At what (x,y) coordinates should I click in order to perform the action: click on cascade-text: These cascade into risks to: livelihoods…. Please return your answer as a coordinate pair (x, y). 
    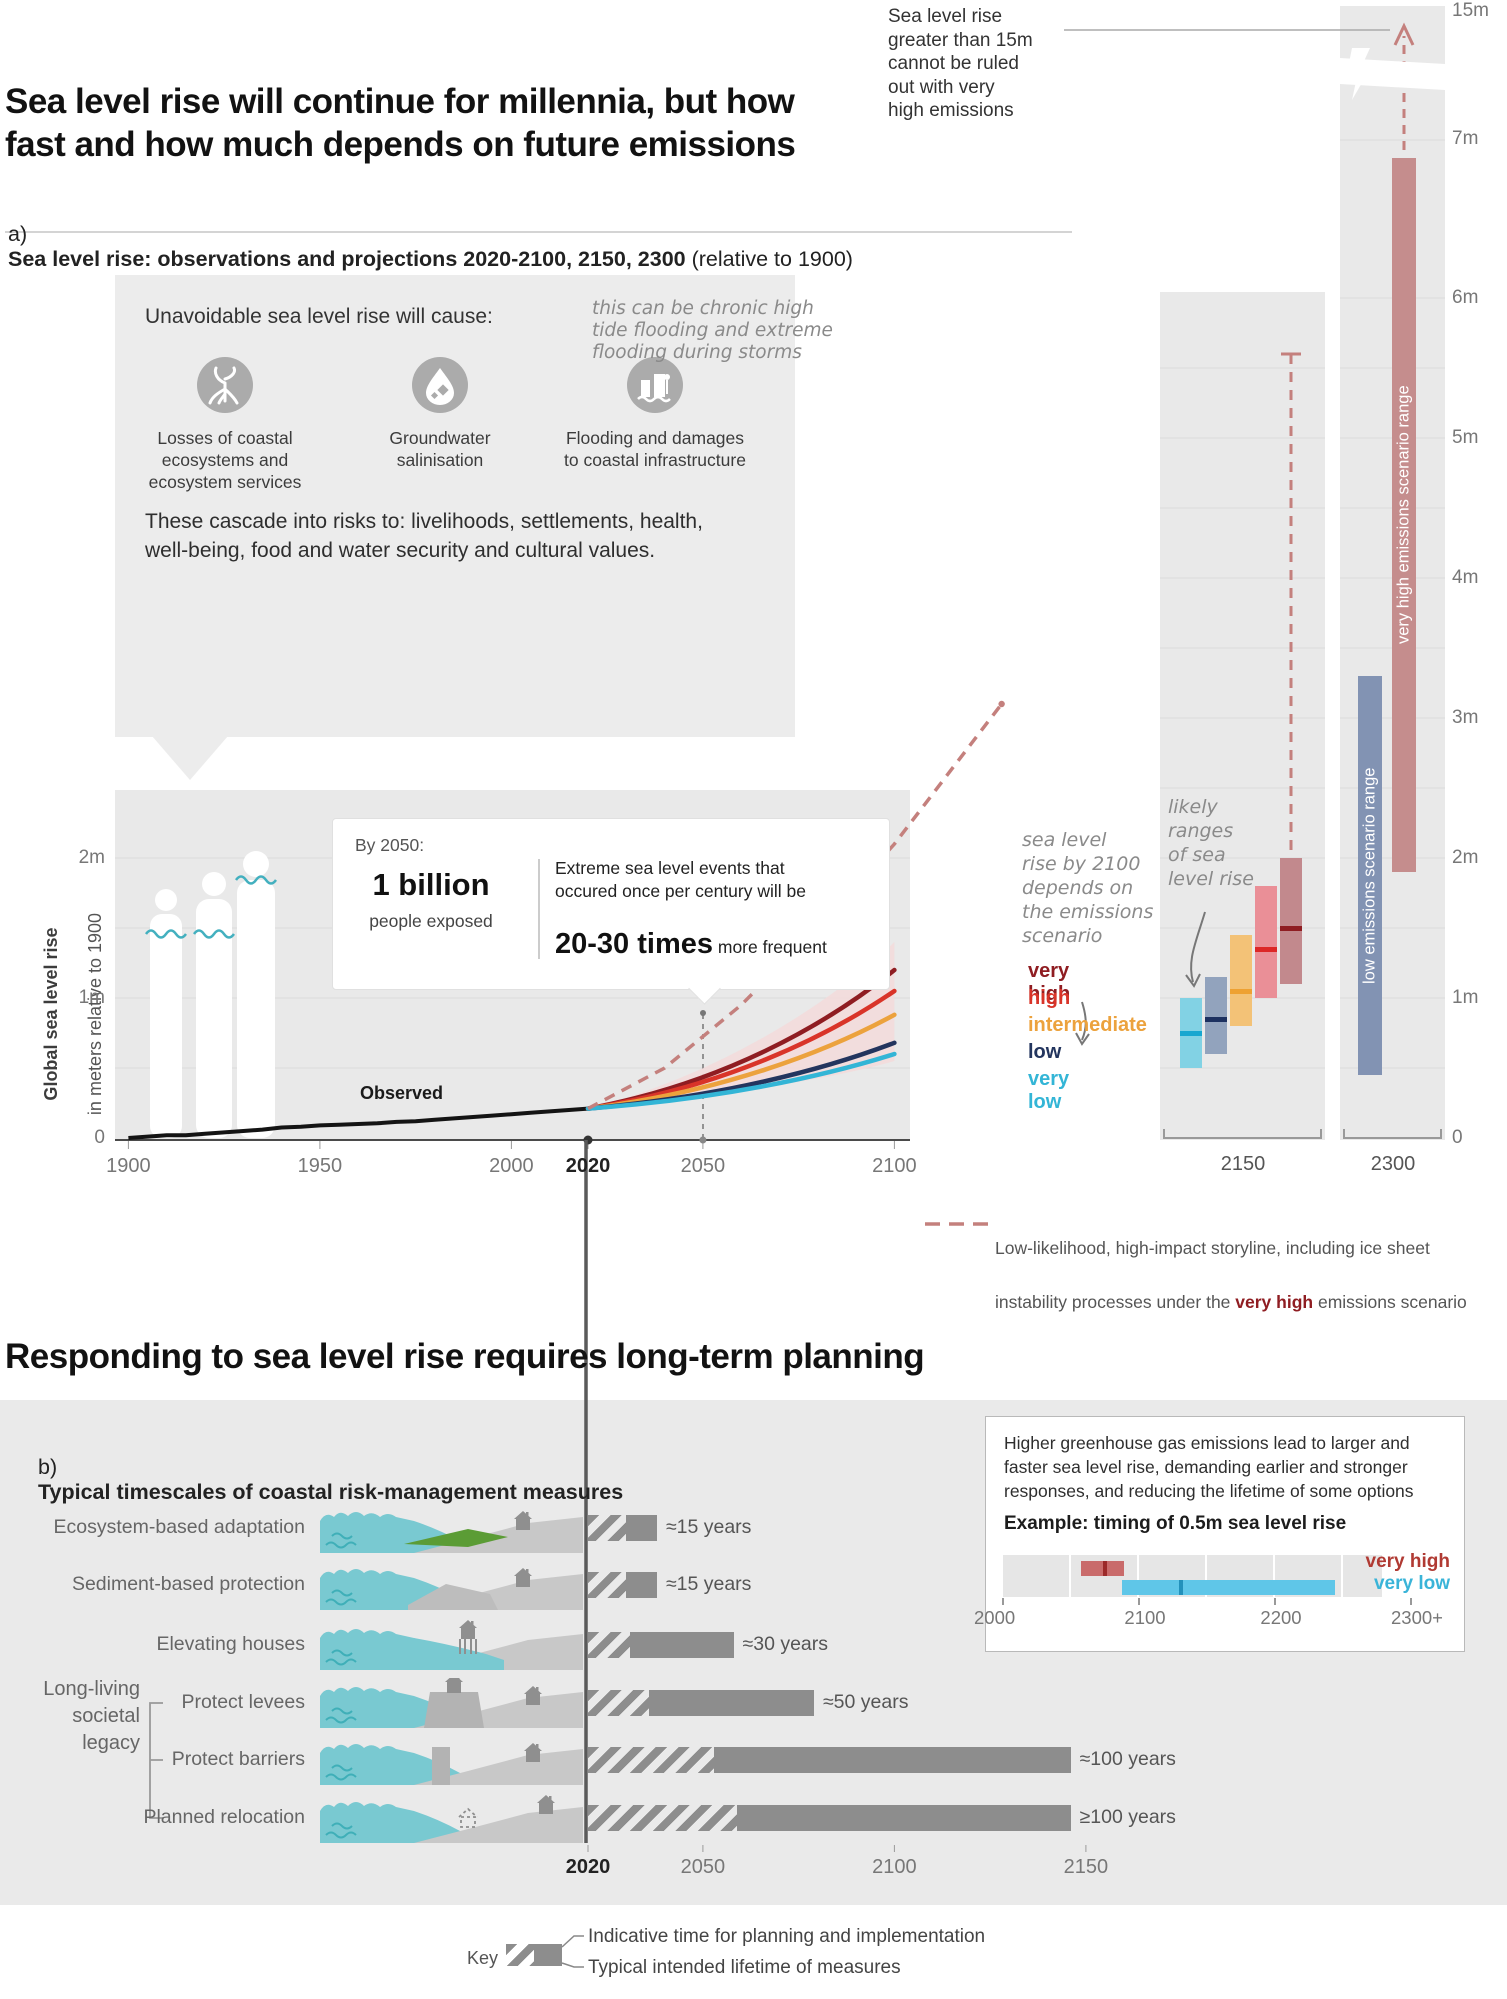
    Looking at the image, I should click on (424, 536).